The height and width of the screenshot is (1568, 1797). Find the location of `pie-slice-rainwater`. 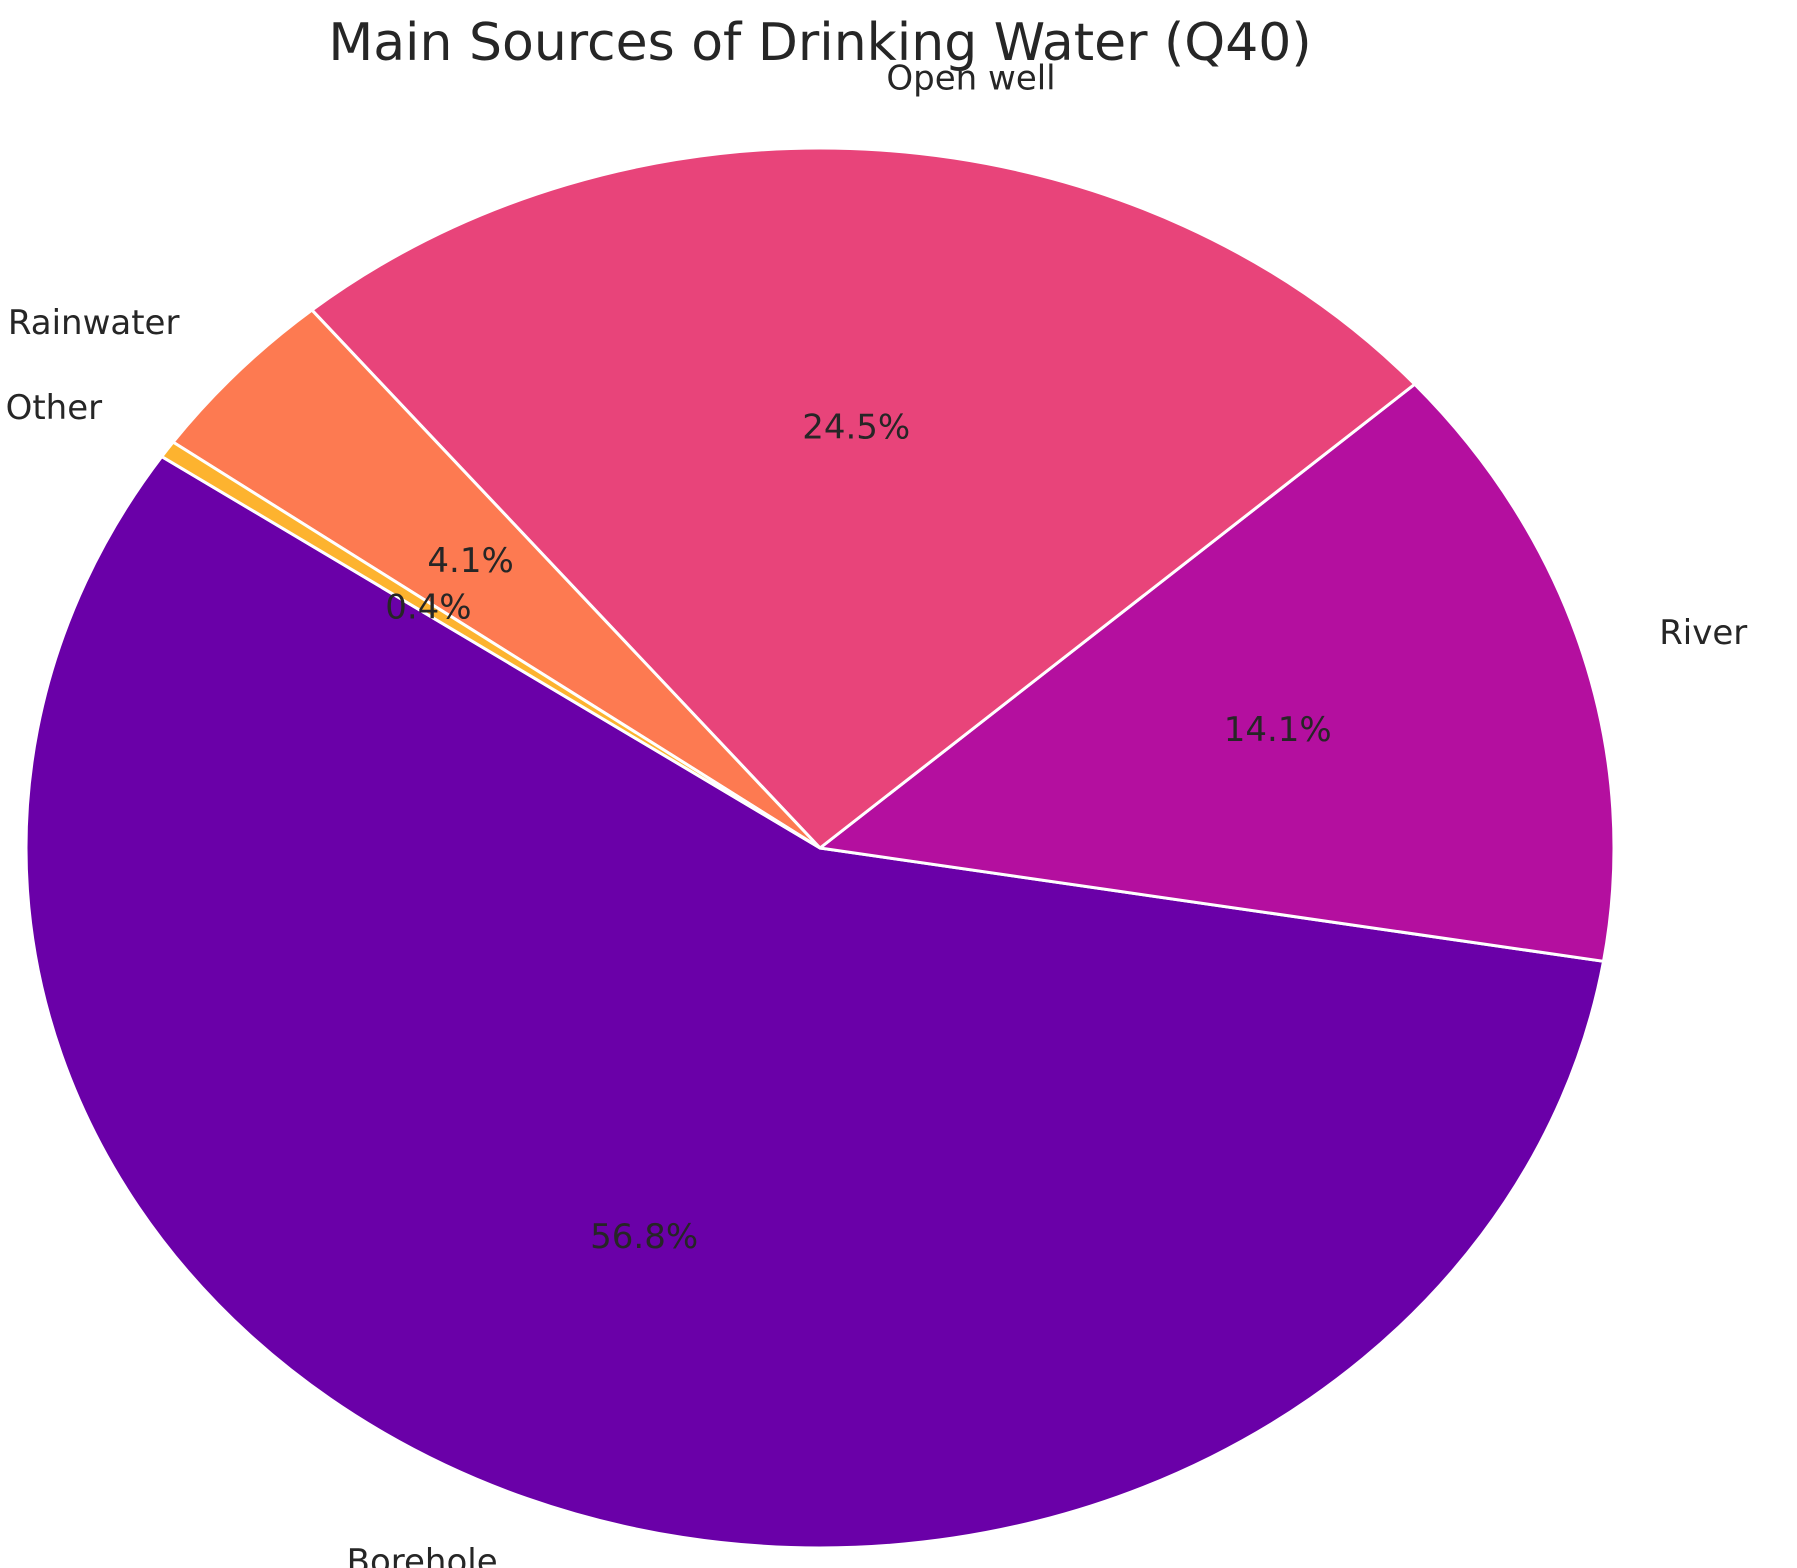

pie-slice-rainwater is located at coordinates (496, 579).